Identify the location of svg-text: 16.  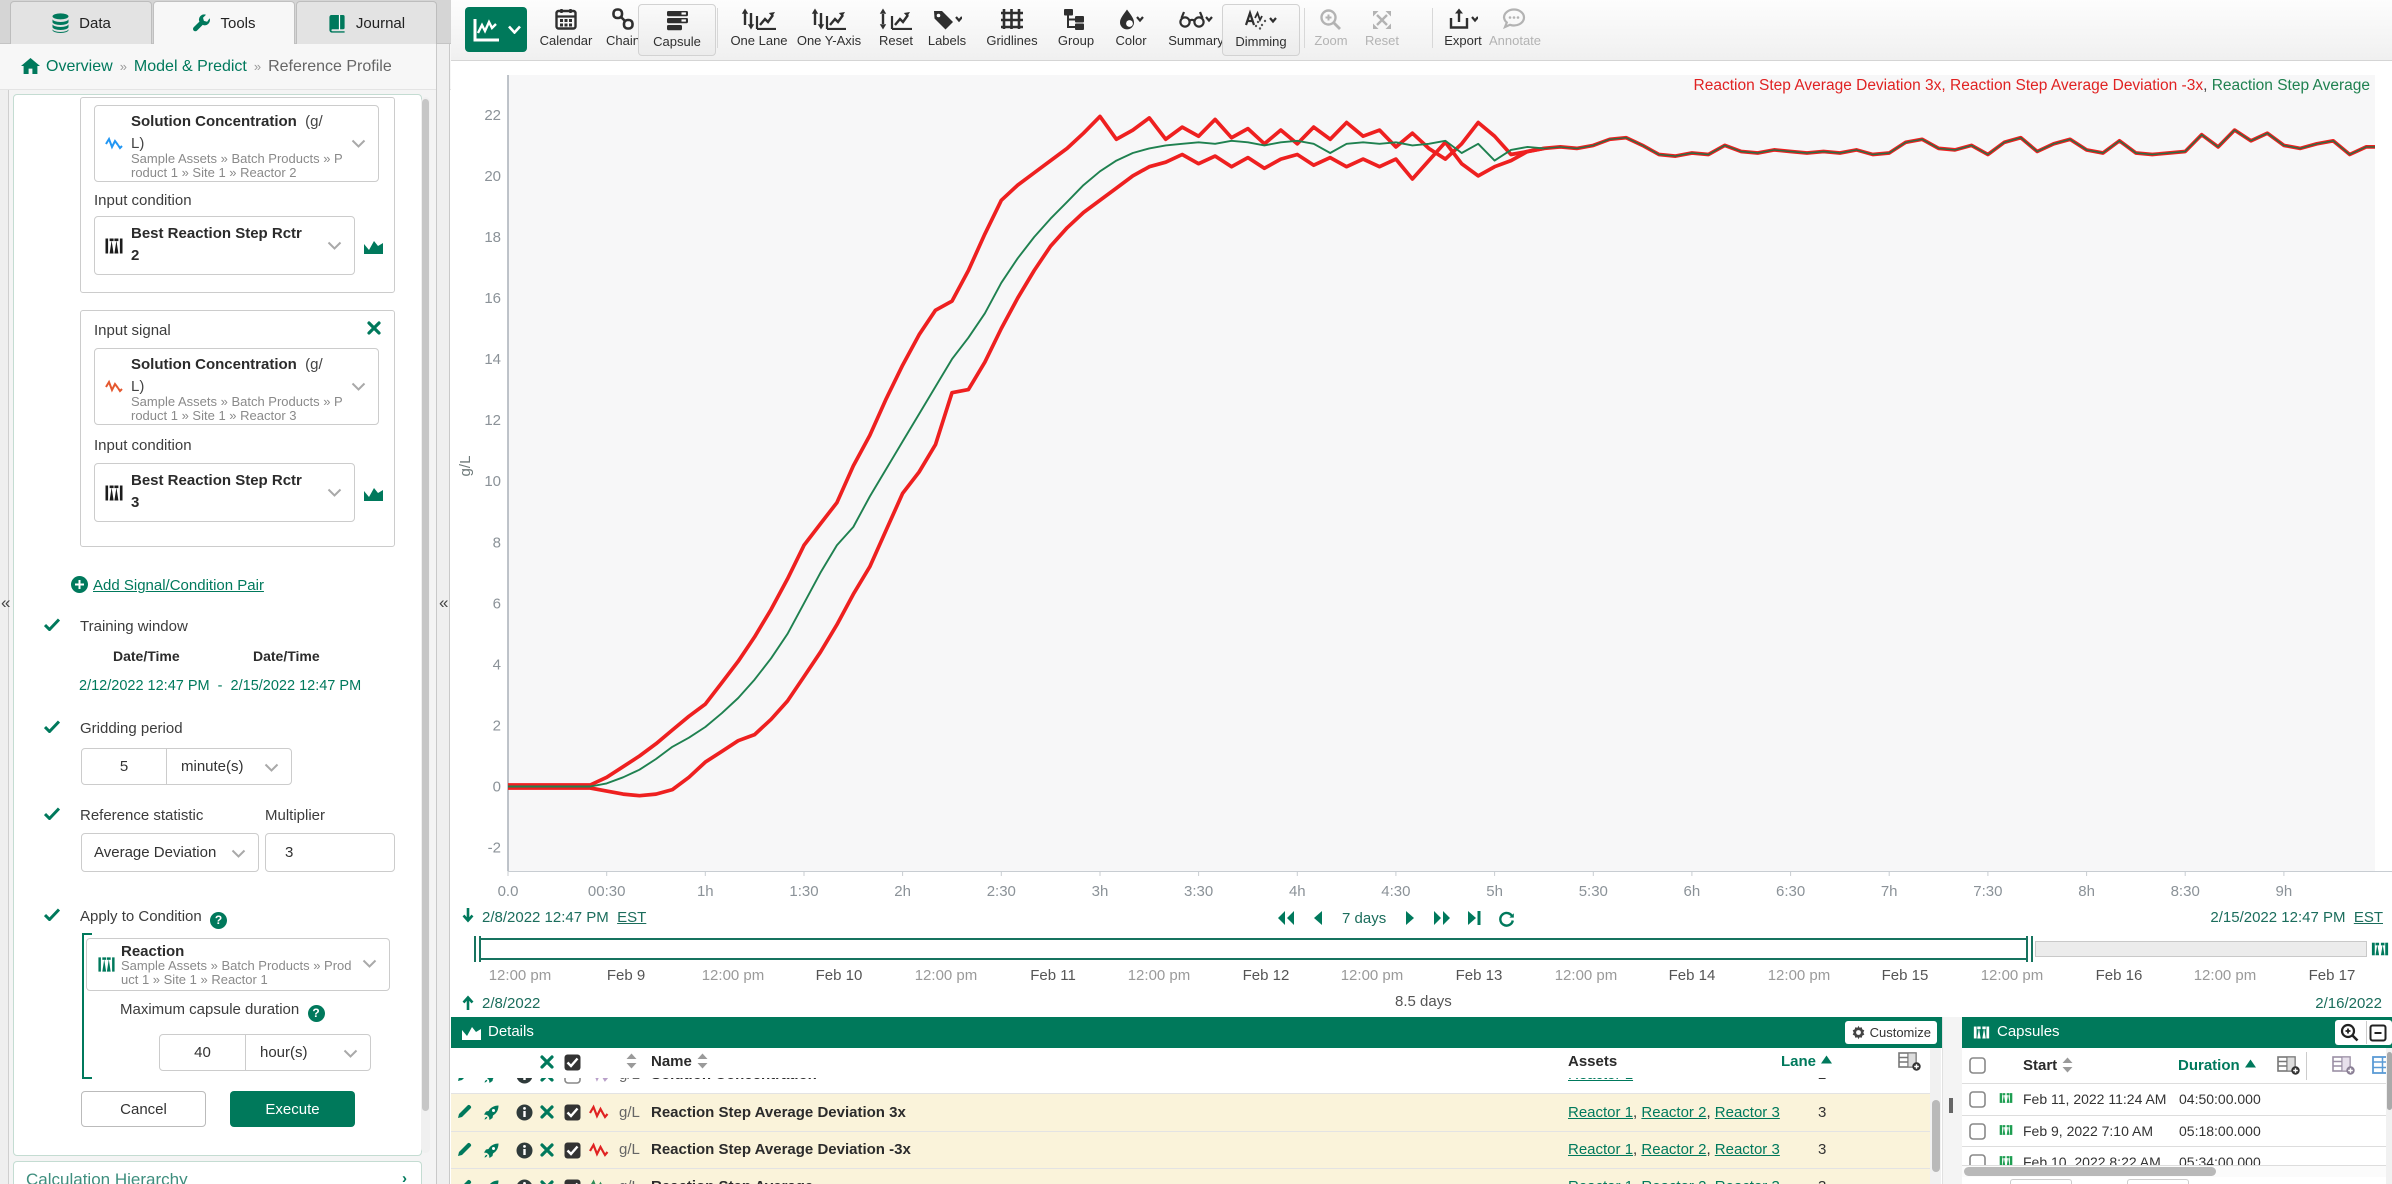
(492, 298).